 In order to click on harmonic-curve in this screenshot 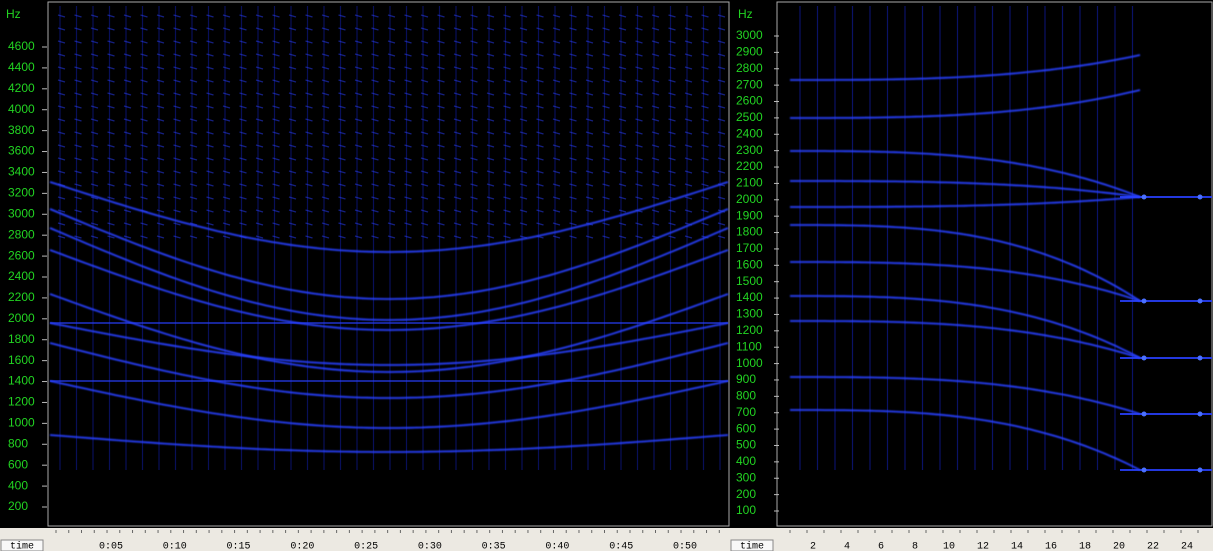, I will do `click(965, 104)`.